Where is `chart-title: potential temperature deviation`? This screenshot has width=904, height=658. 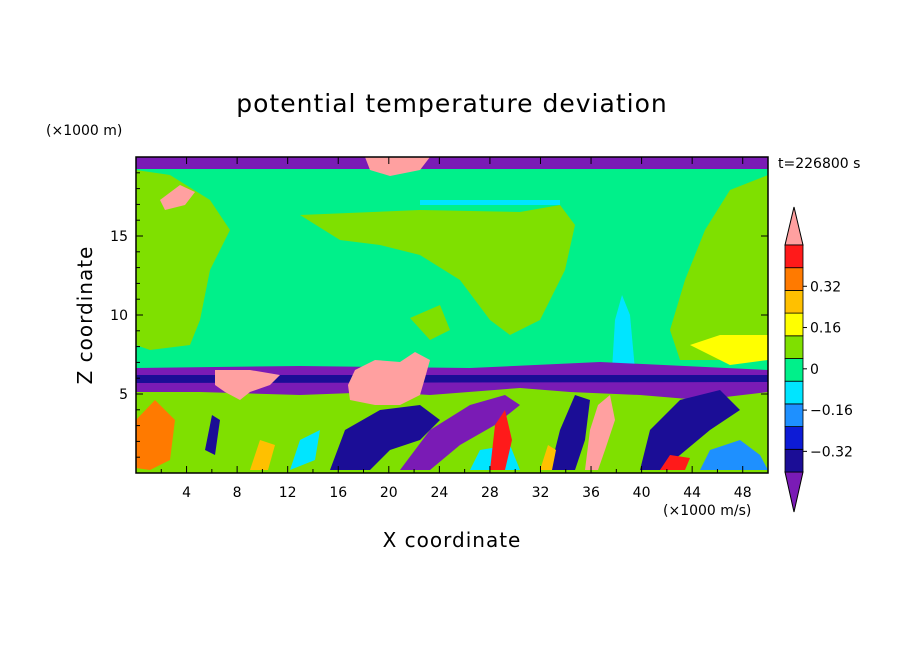
chart-title: potential temperature deviation is located at coordinates (451, 103).